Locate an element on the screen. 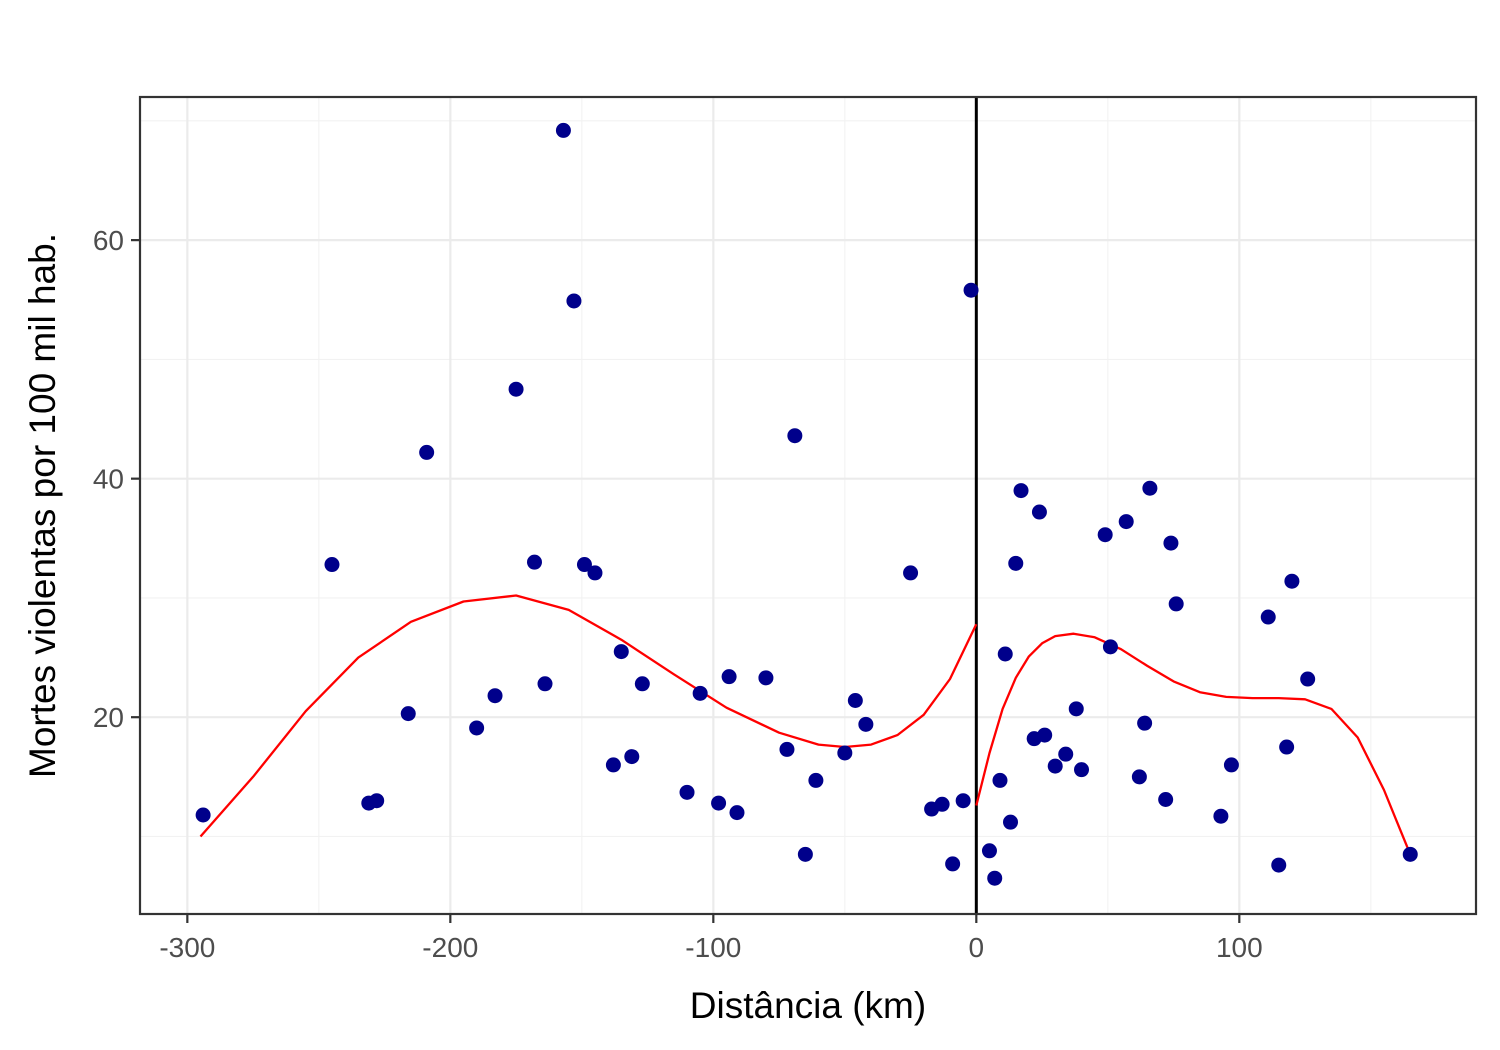 The image size is (1500, 1050). x-tick-label: 100 is located at coordinates (1239, 947).